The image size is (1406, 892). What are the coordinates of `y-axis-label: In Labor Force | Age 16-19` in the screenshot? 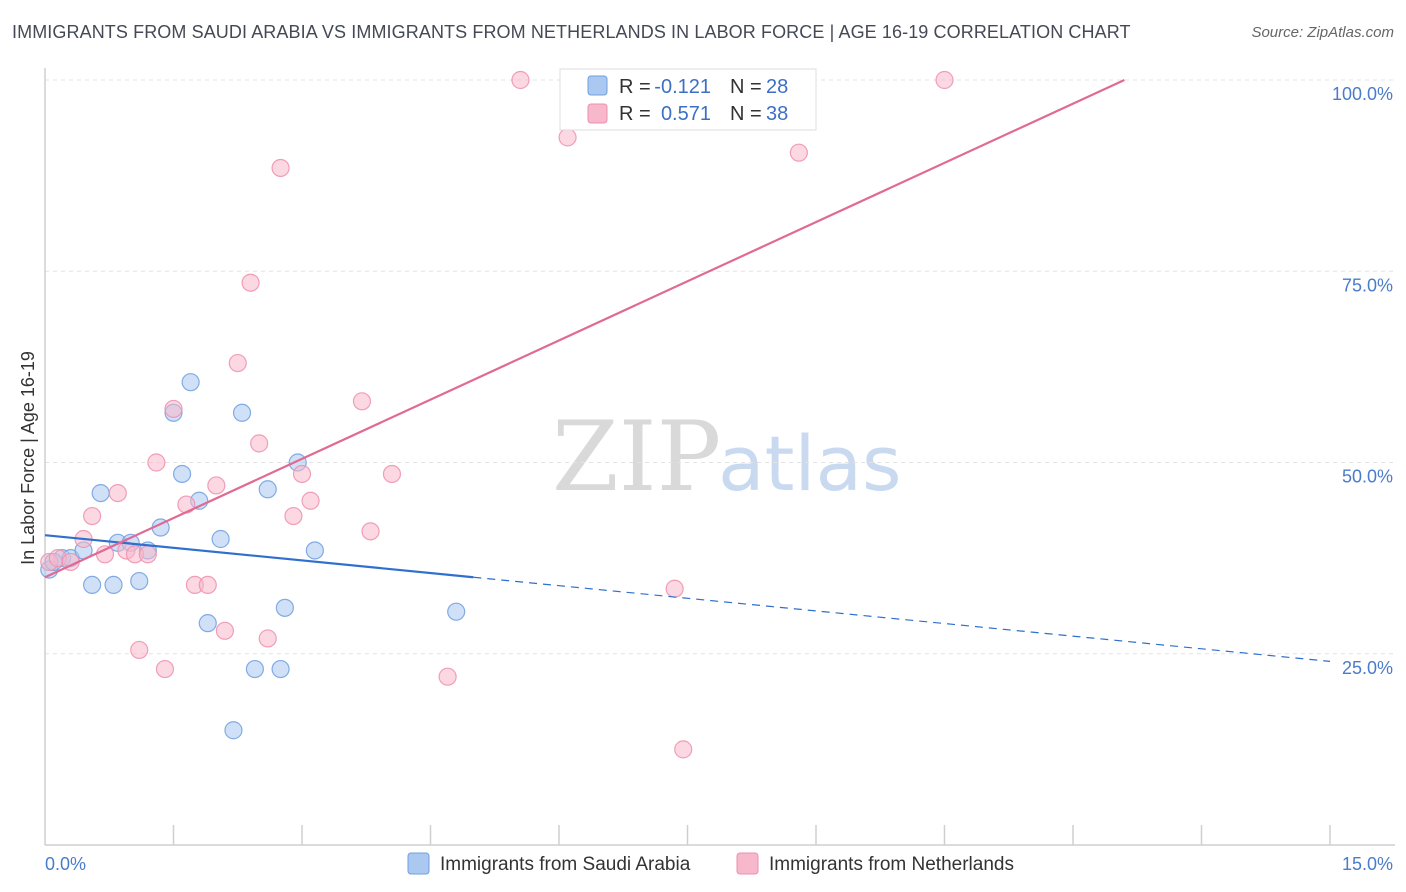 It's located at (28, 458).